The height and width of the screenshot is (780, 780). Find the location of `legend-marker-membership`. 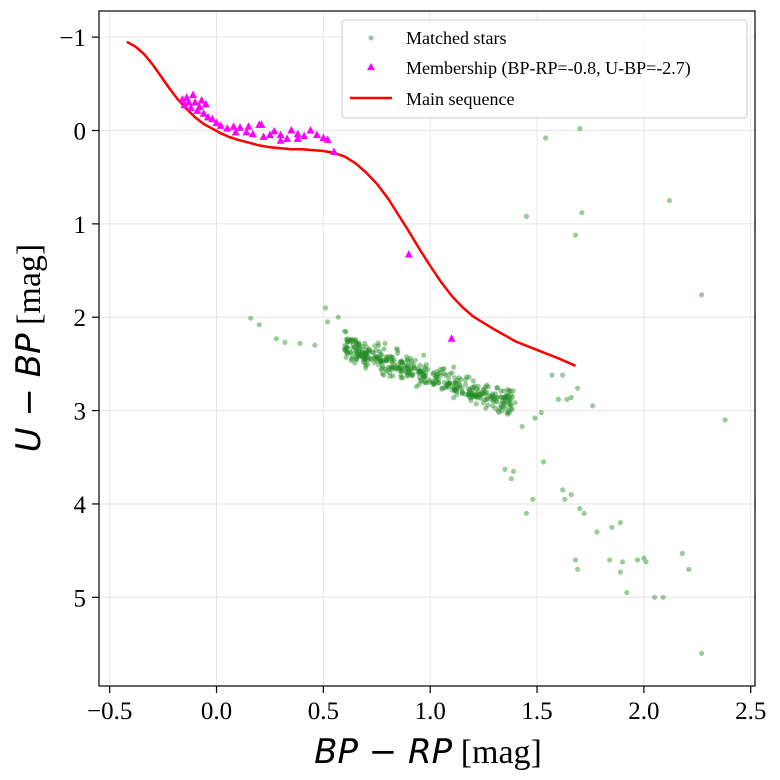

legend-marker-membership is located at coordinates (371, 66).